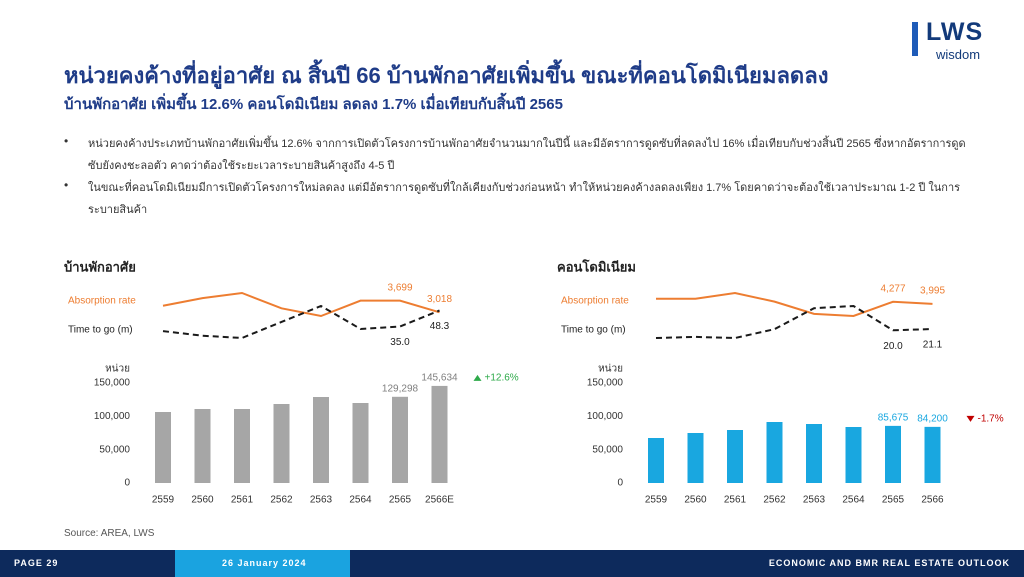  I want to click on report-name: ECONOMIC AND BMR REAL ESTATE OUTLOOK, so click(889, 563).